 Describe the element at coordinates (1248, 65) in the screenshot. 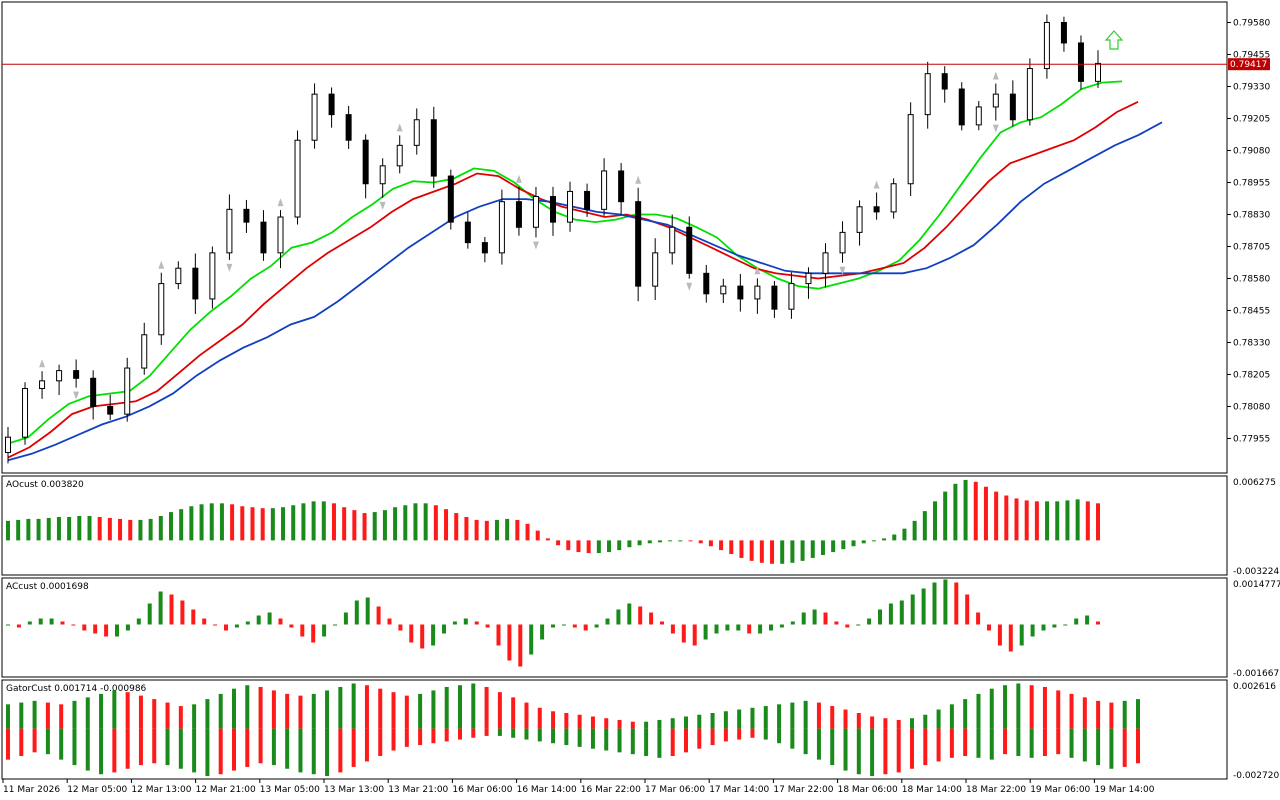

I see `current-price-label: 0.79417` at that location.